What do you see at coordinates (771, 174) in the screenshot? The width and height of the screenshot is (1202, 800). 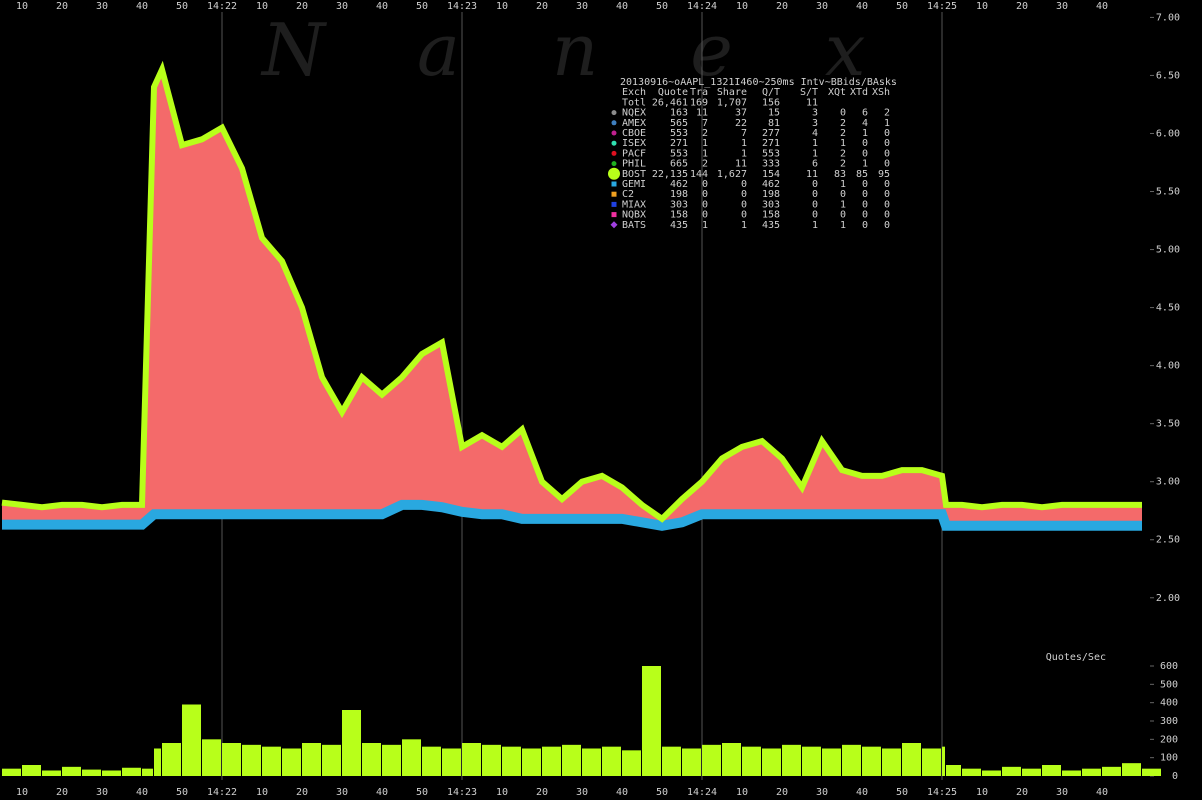 I see `table-cell: 154` at bounding box center [771, 174].